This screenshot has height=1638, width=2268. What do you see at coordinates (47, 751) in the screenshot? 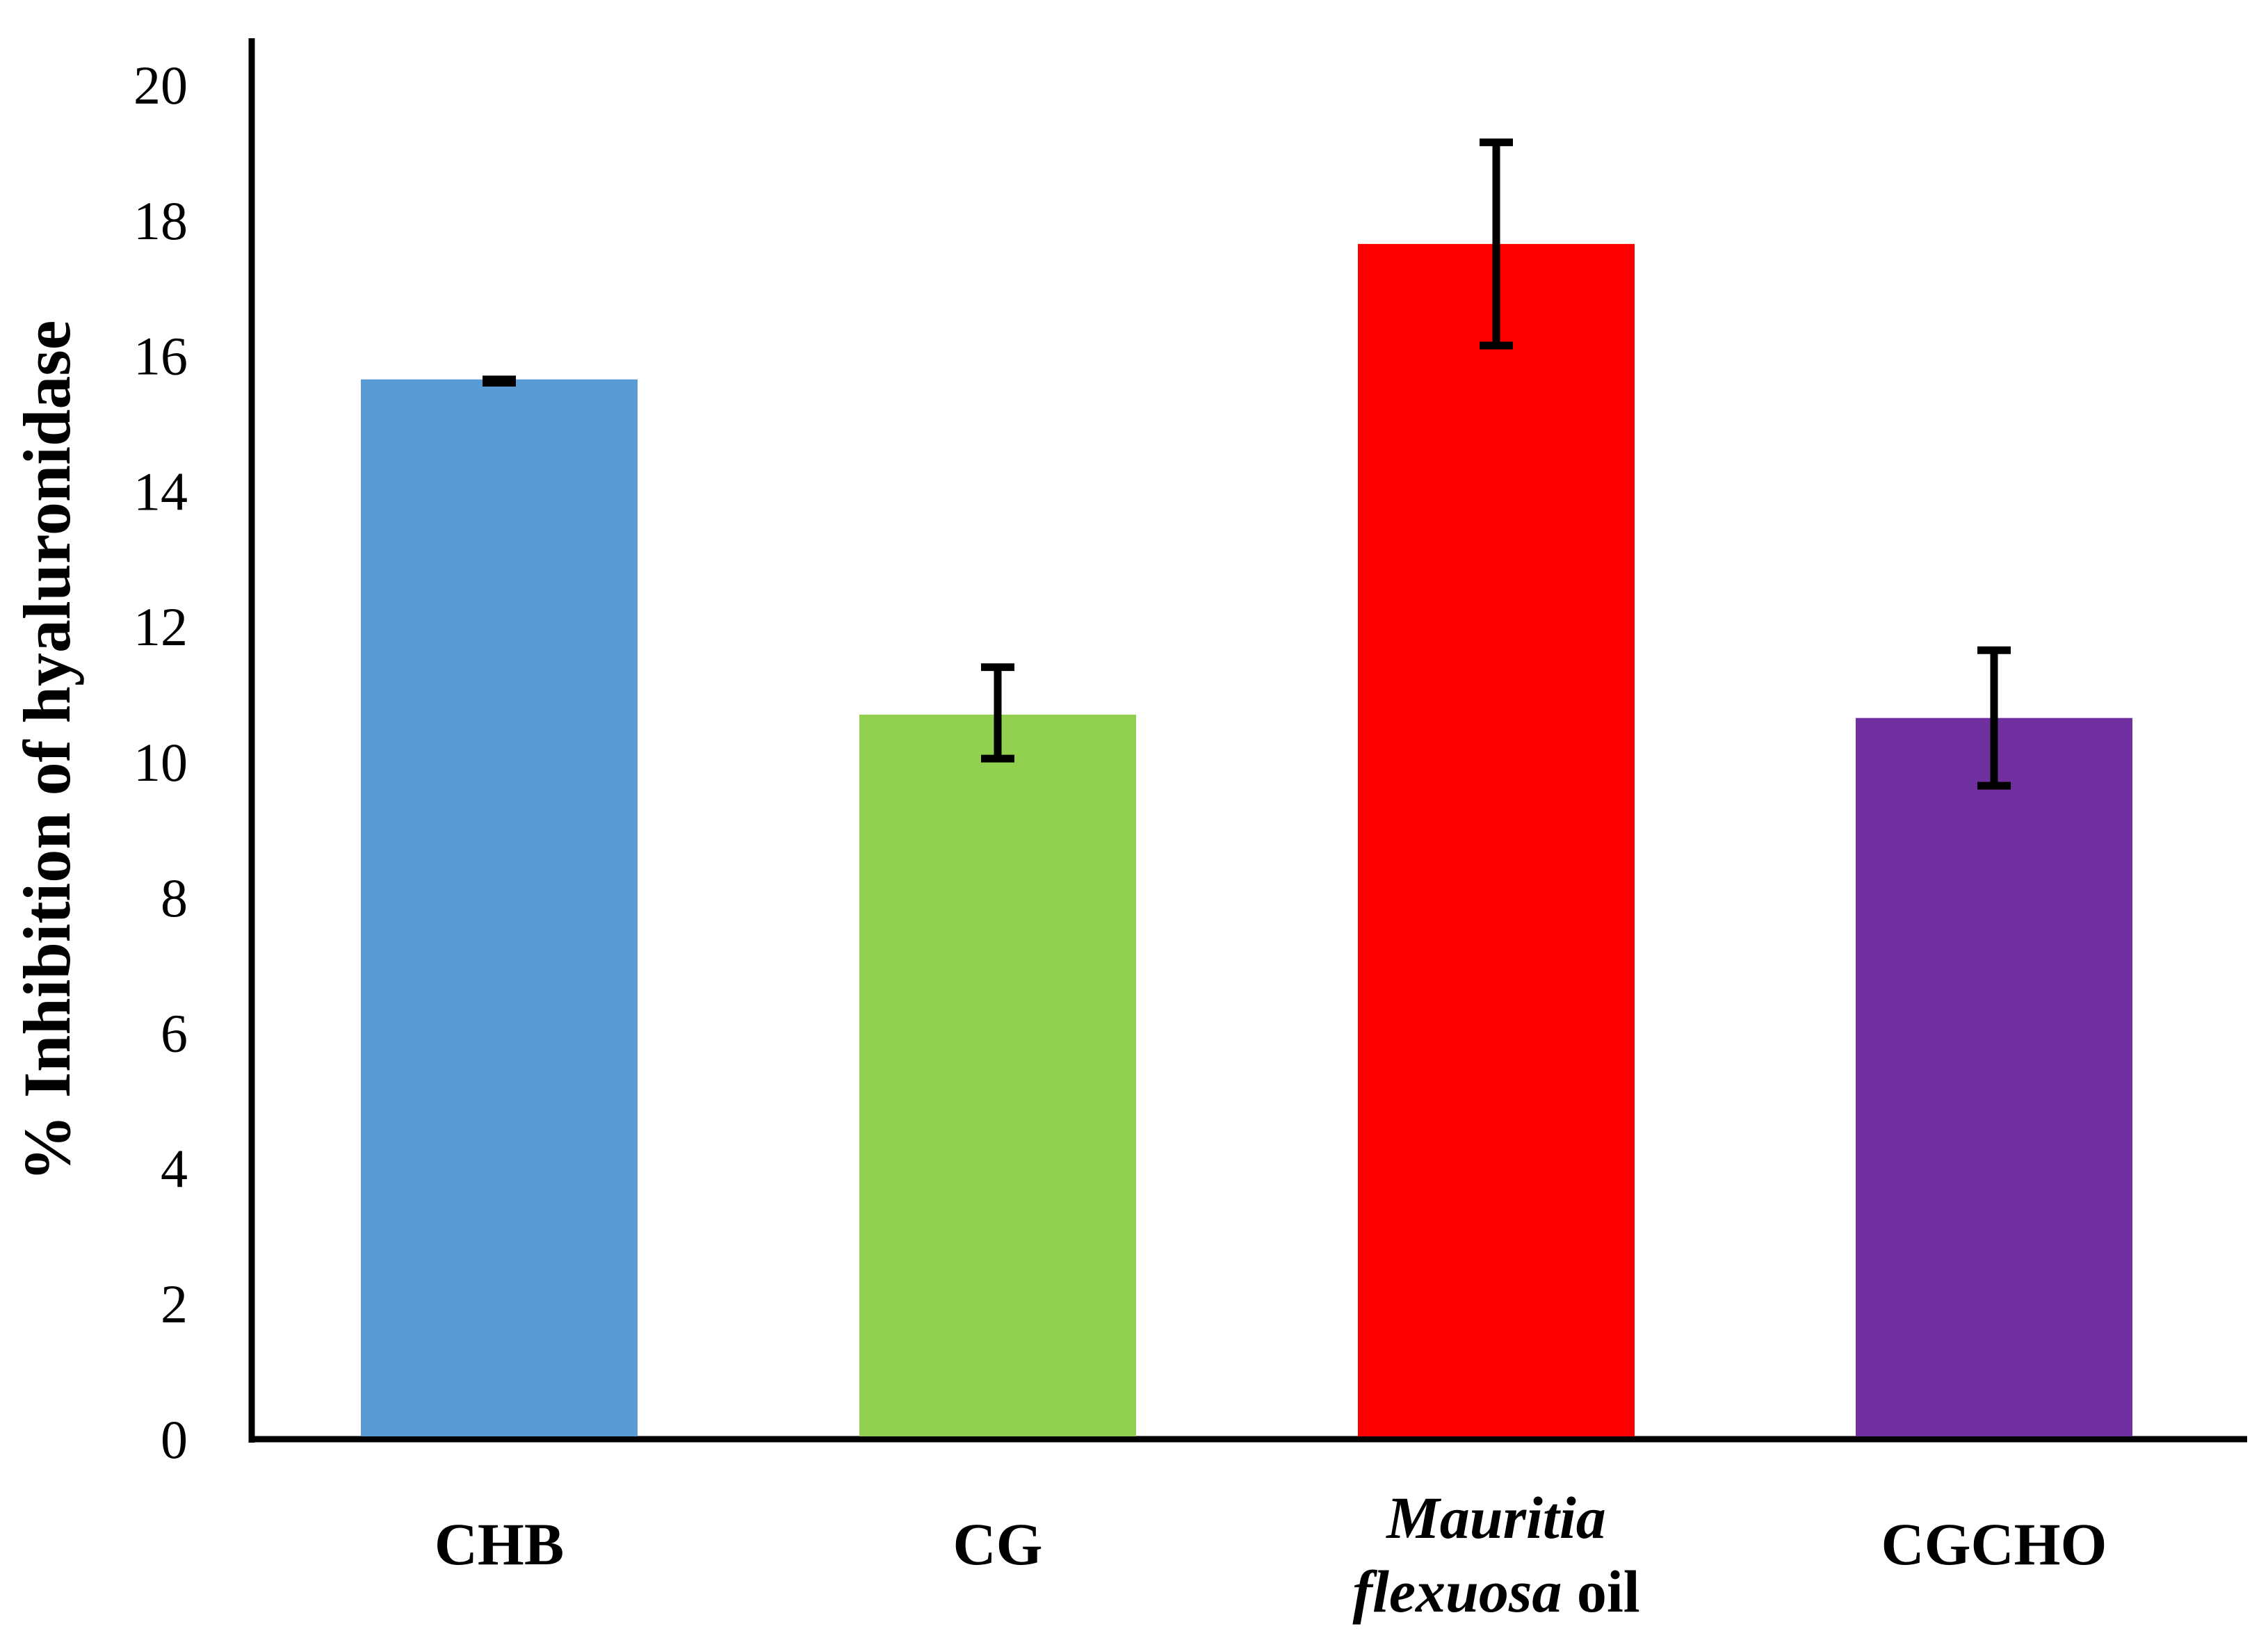
I see `y-axis-title: % Inhibition of hyaluronidase` at bounding box center [47, 751].